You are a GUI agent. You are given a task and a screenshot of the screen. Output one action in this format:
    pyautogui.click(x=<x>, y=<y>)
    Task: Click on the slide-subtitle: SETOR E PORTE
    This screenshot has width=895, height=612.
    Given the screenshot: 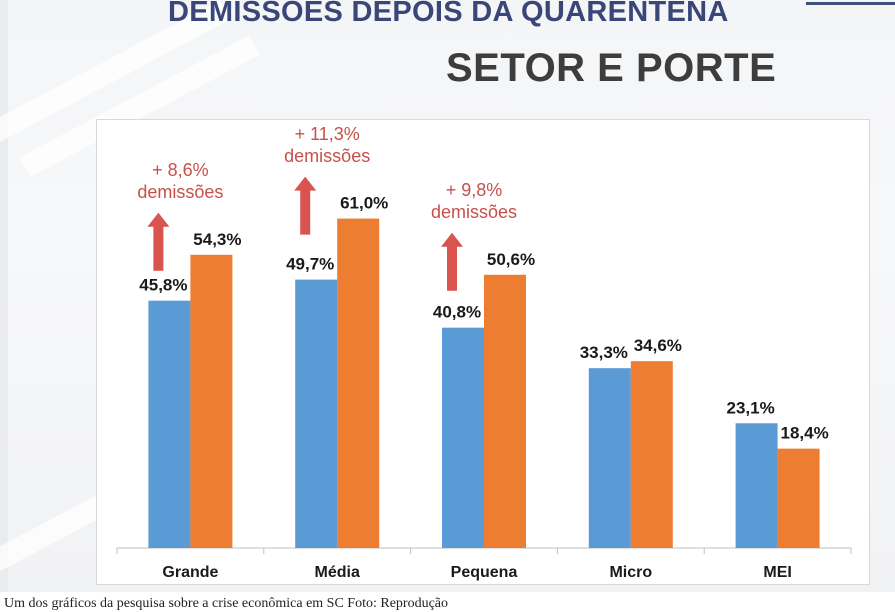 What is the action you would take?
    pyautogui.click(x=611, y=68)
    